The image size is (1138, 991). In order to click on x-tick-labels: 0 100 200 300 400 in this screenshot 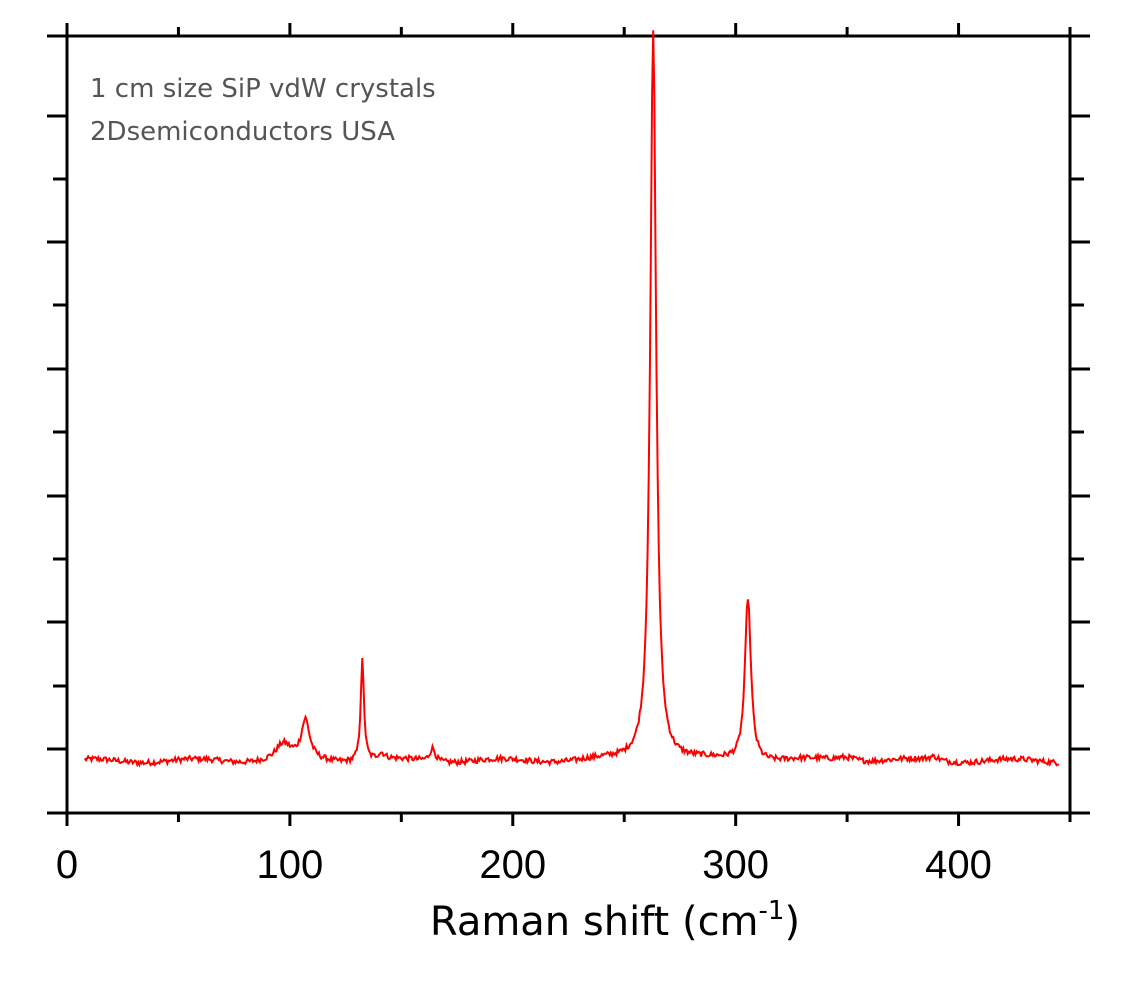, I will do `click(524, 865)`.